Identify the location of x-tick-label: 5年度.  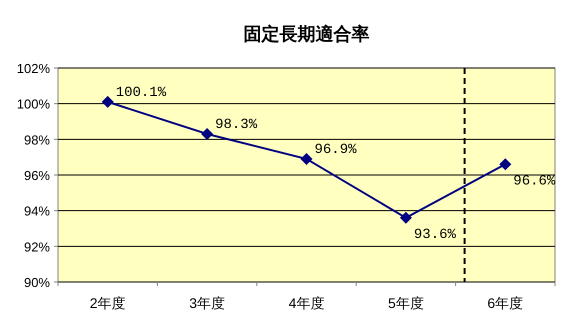
(406, 303).